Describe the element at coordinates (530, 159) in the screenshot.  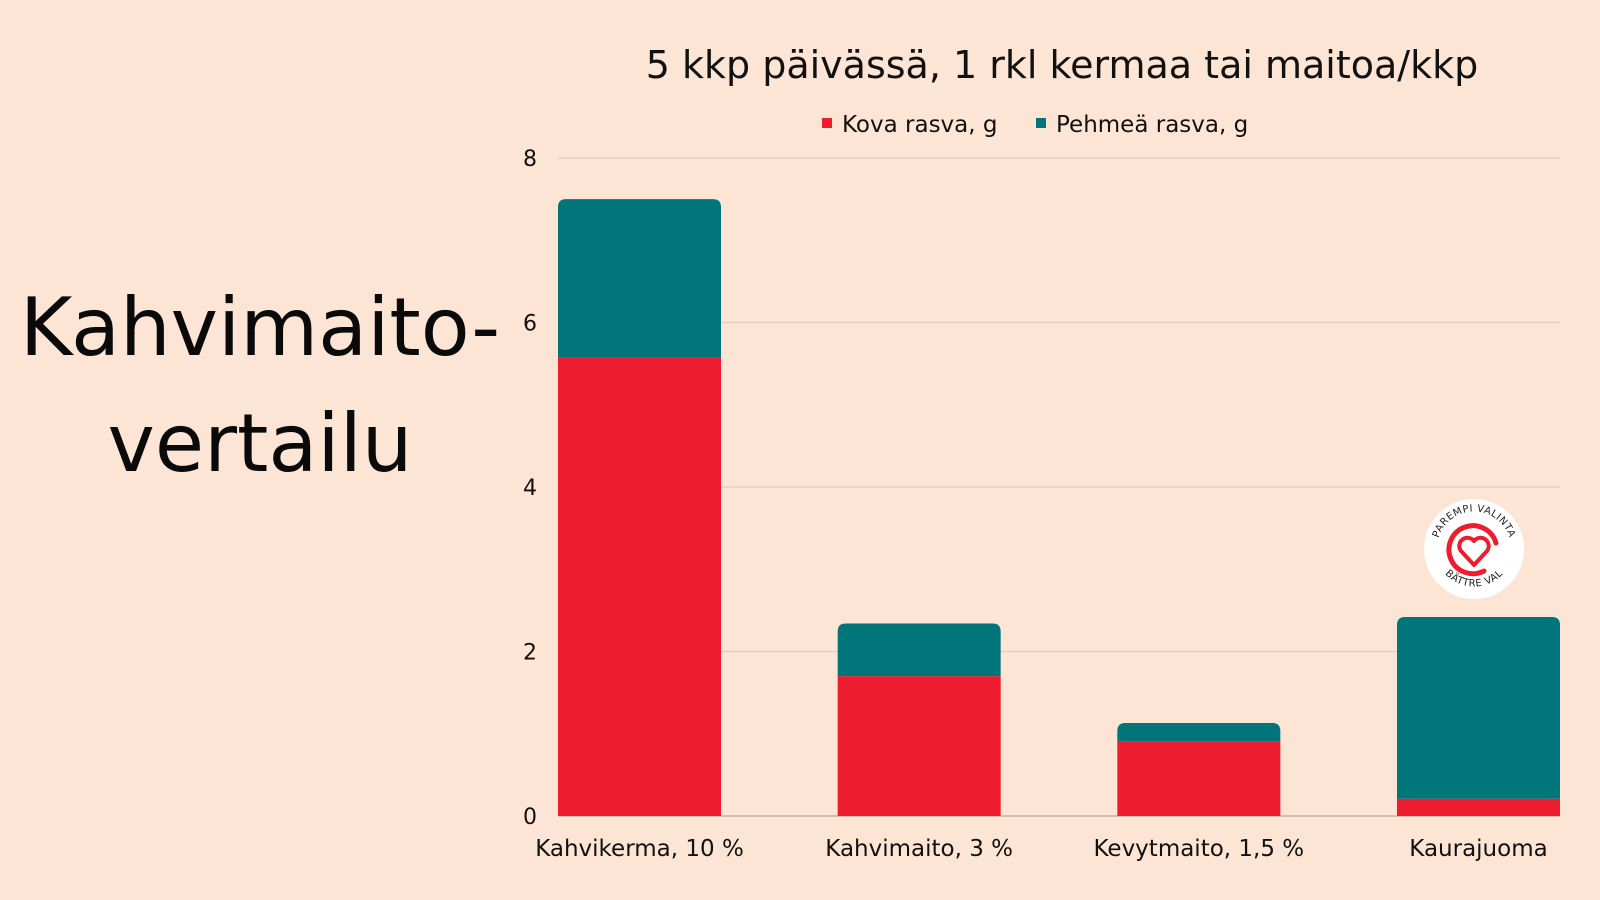
I see `y-tick-label: 8` at that location.